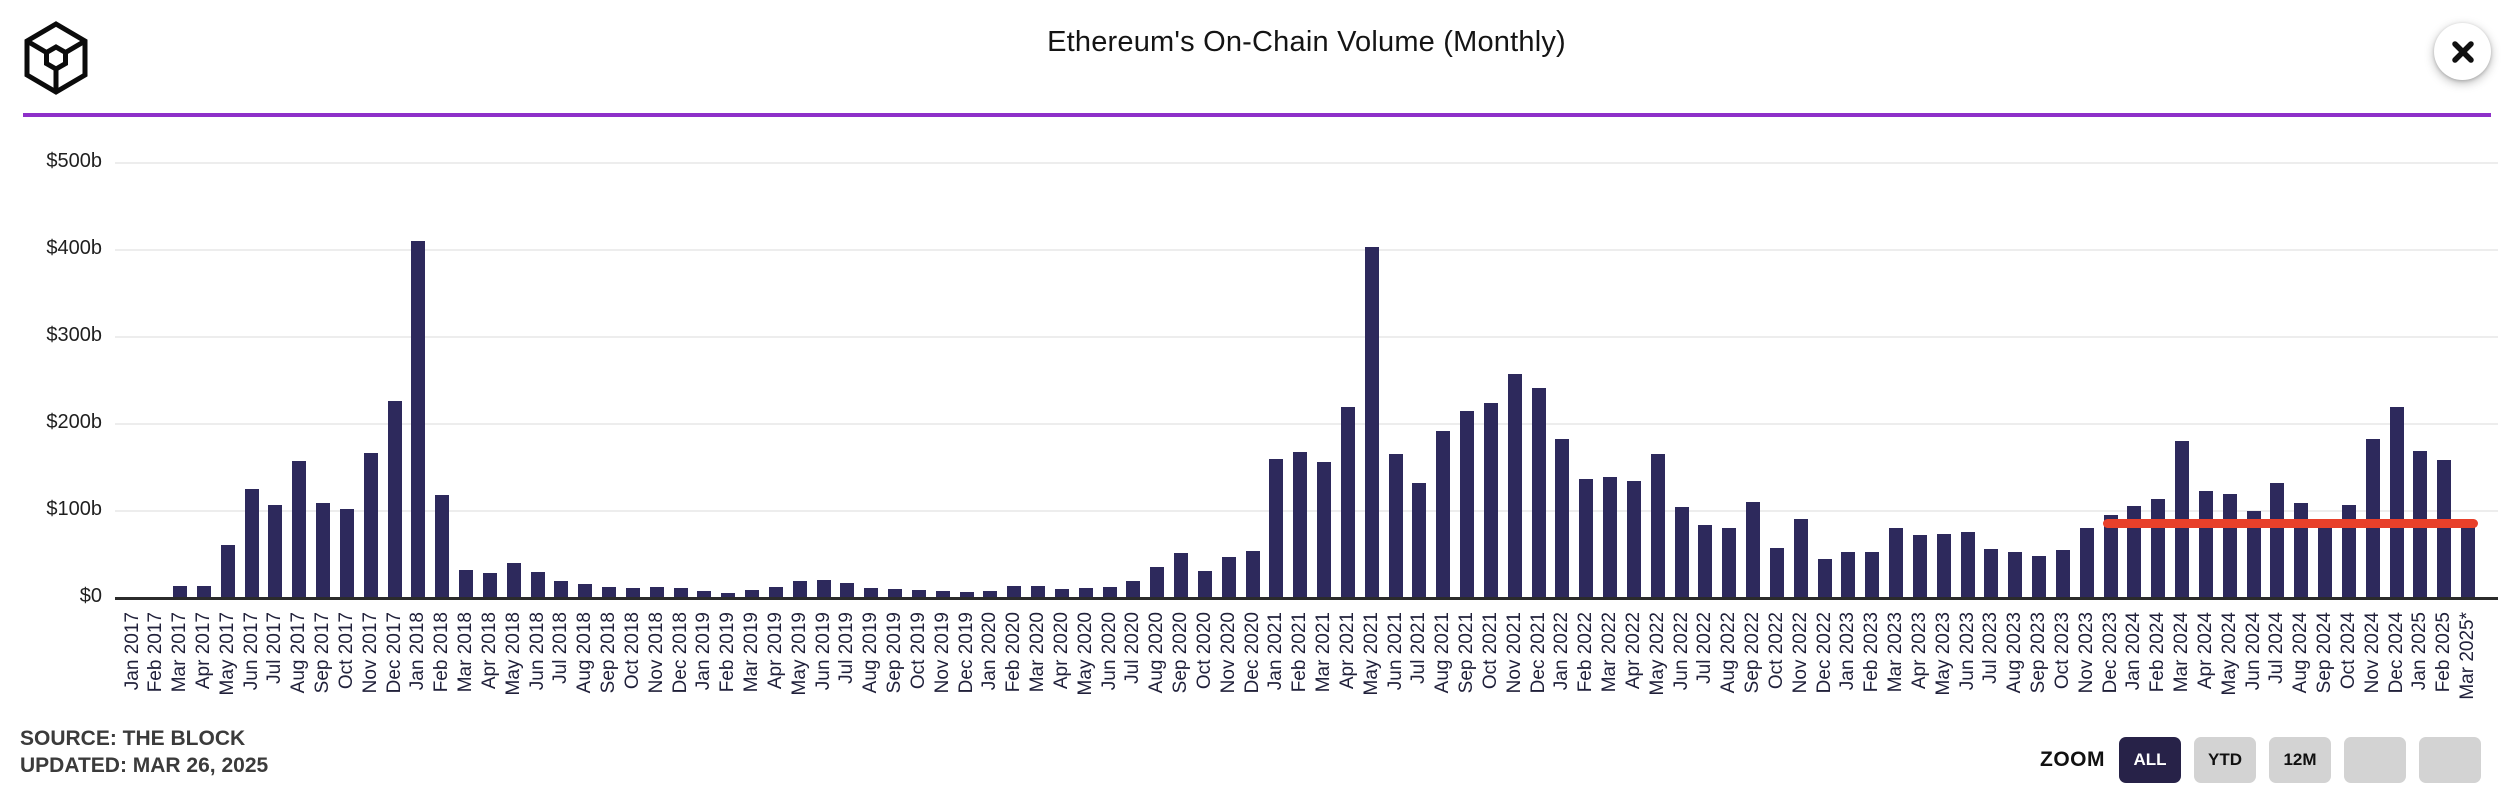 This screenshot has width=2514, height=800. What do you see at coordinates (1300, 652) in the screenshot?
I see `x-axis-label: Feb 2021` at bounding box center [1300, 652].